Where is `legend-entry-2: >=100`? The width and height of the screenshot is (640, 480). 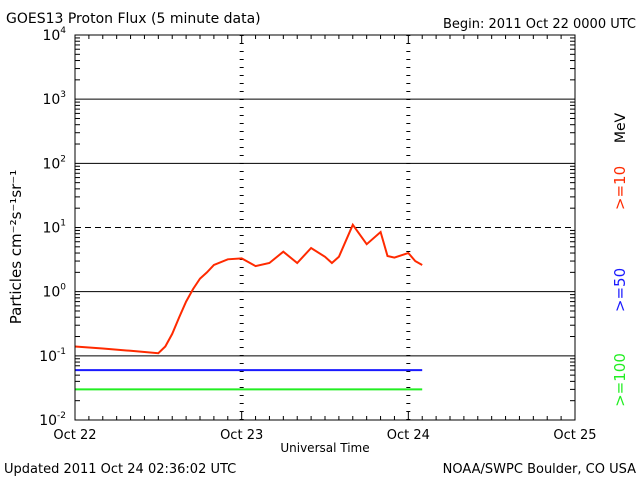 legend-entry-2: >=100 is located at coordinates (620, 380).